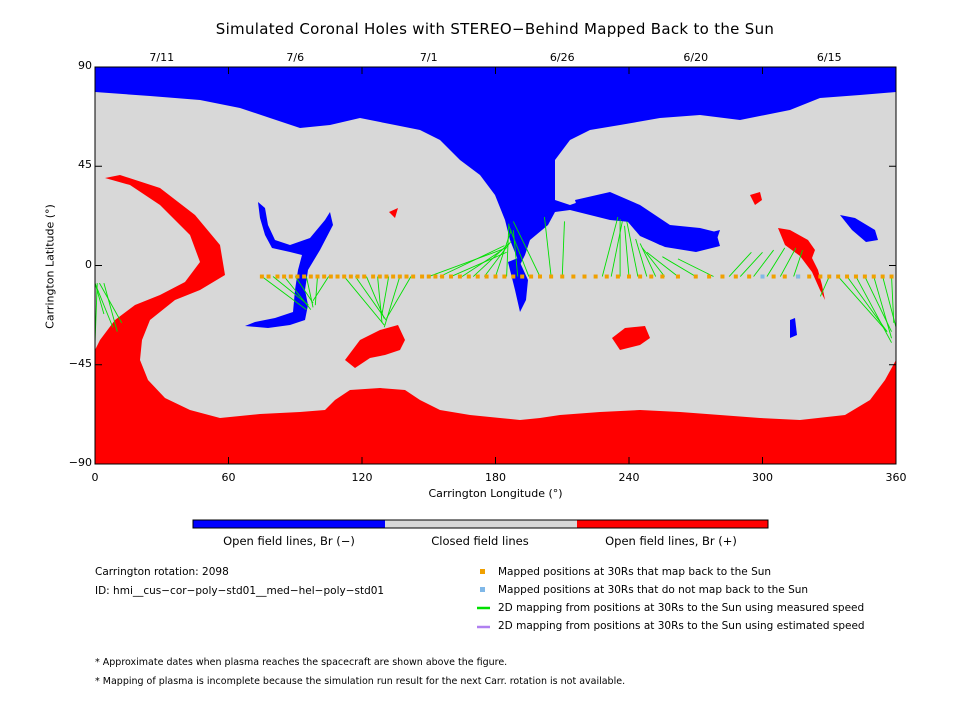 The image size is (960, 720). Describe the element at coordinates (228, 477) in the screenshot. I see `x-tick-label: 60` at that location.